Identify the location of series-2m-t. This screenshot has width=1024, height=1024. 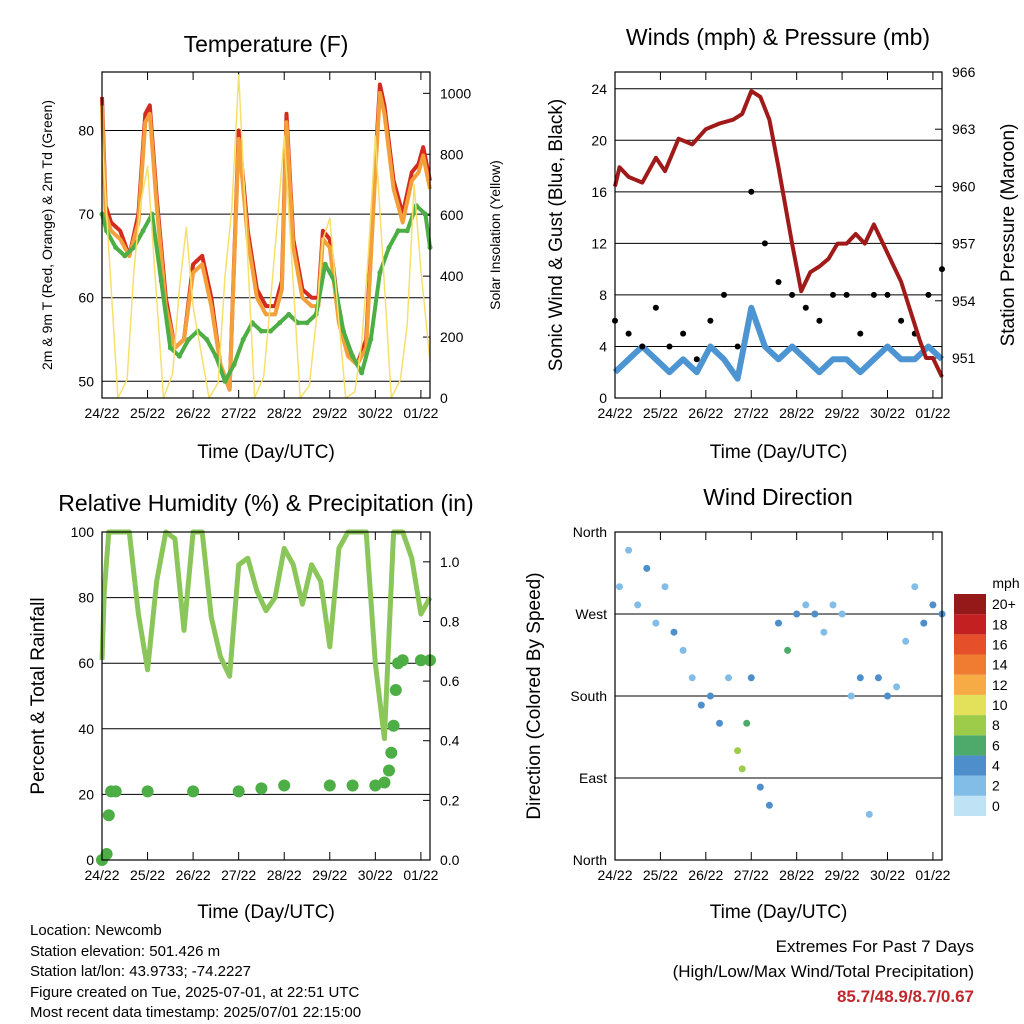
(266, 237).